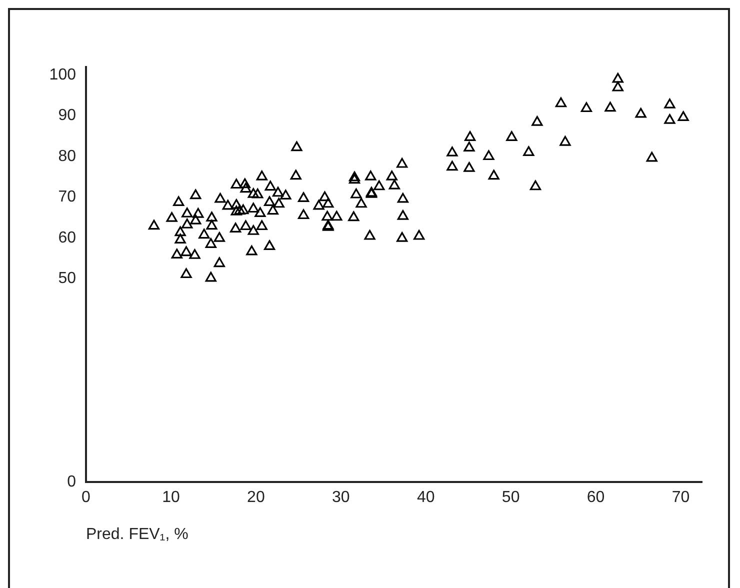 This screenshot has height=588, width=740. I want to click on y-tick-label: 80, so click(67, 156).